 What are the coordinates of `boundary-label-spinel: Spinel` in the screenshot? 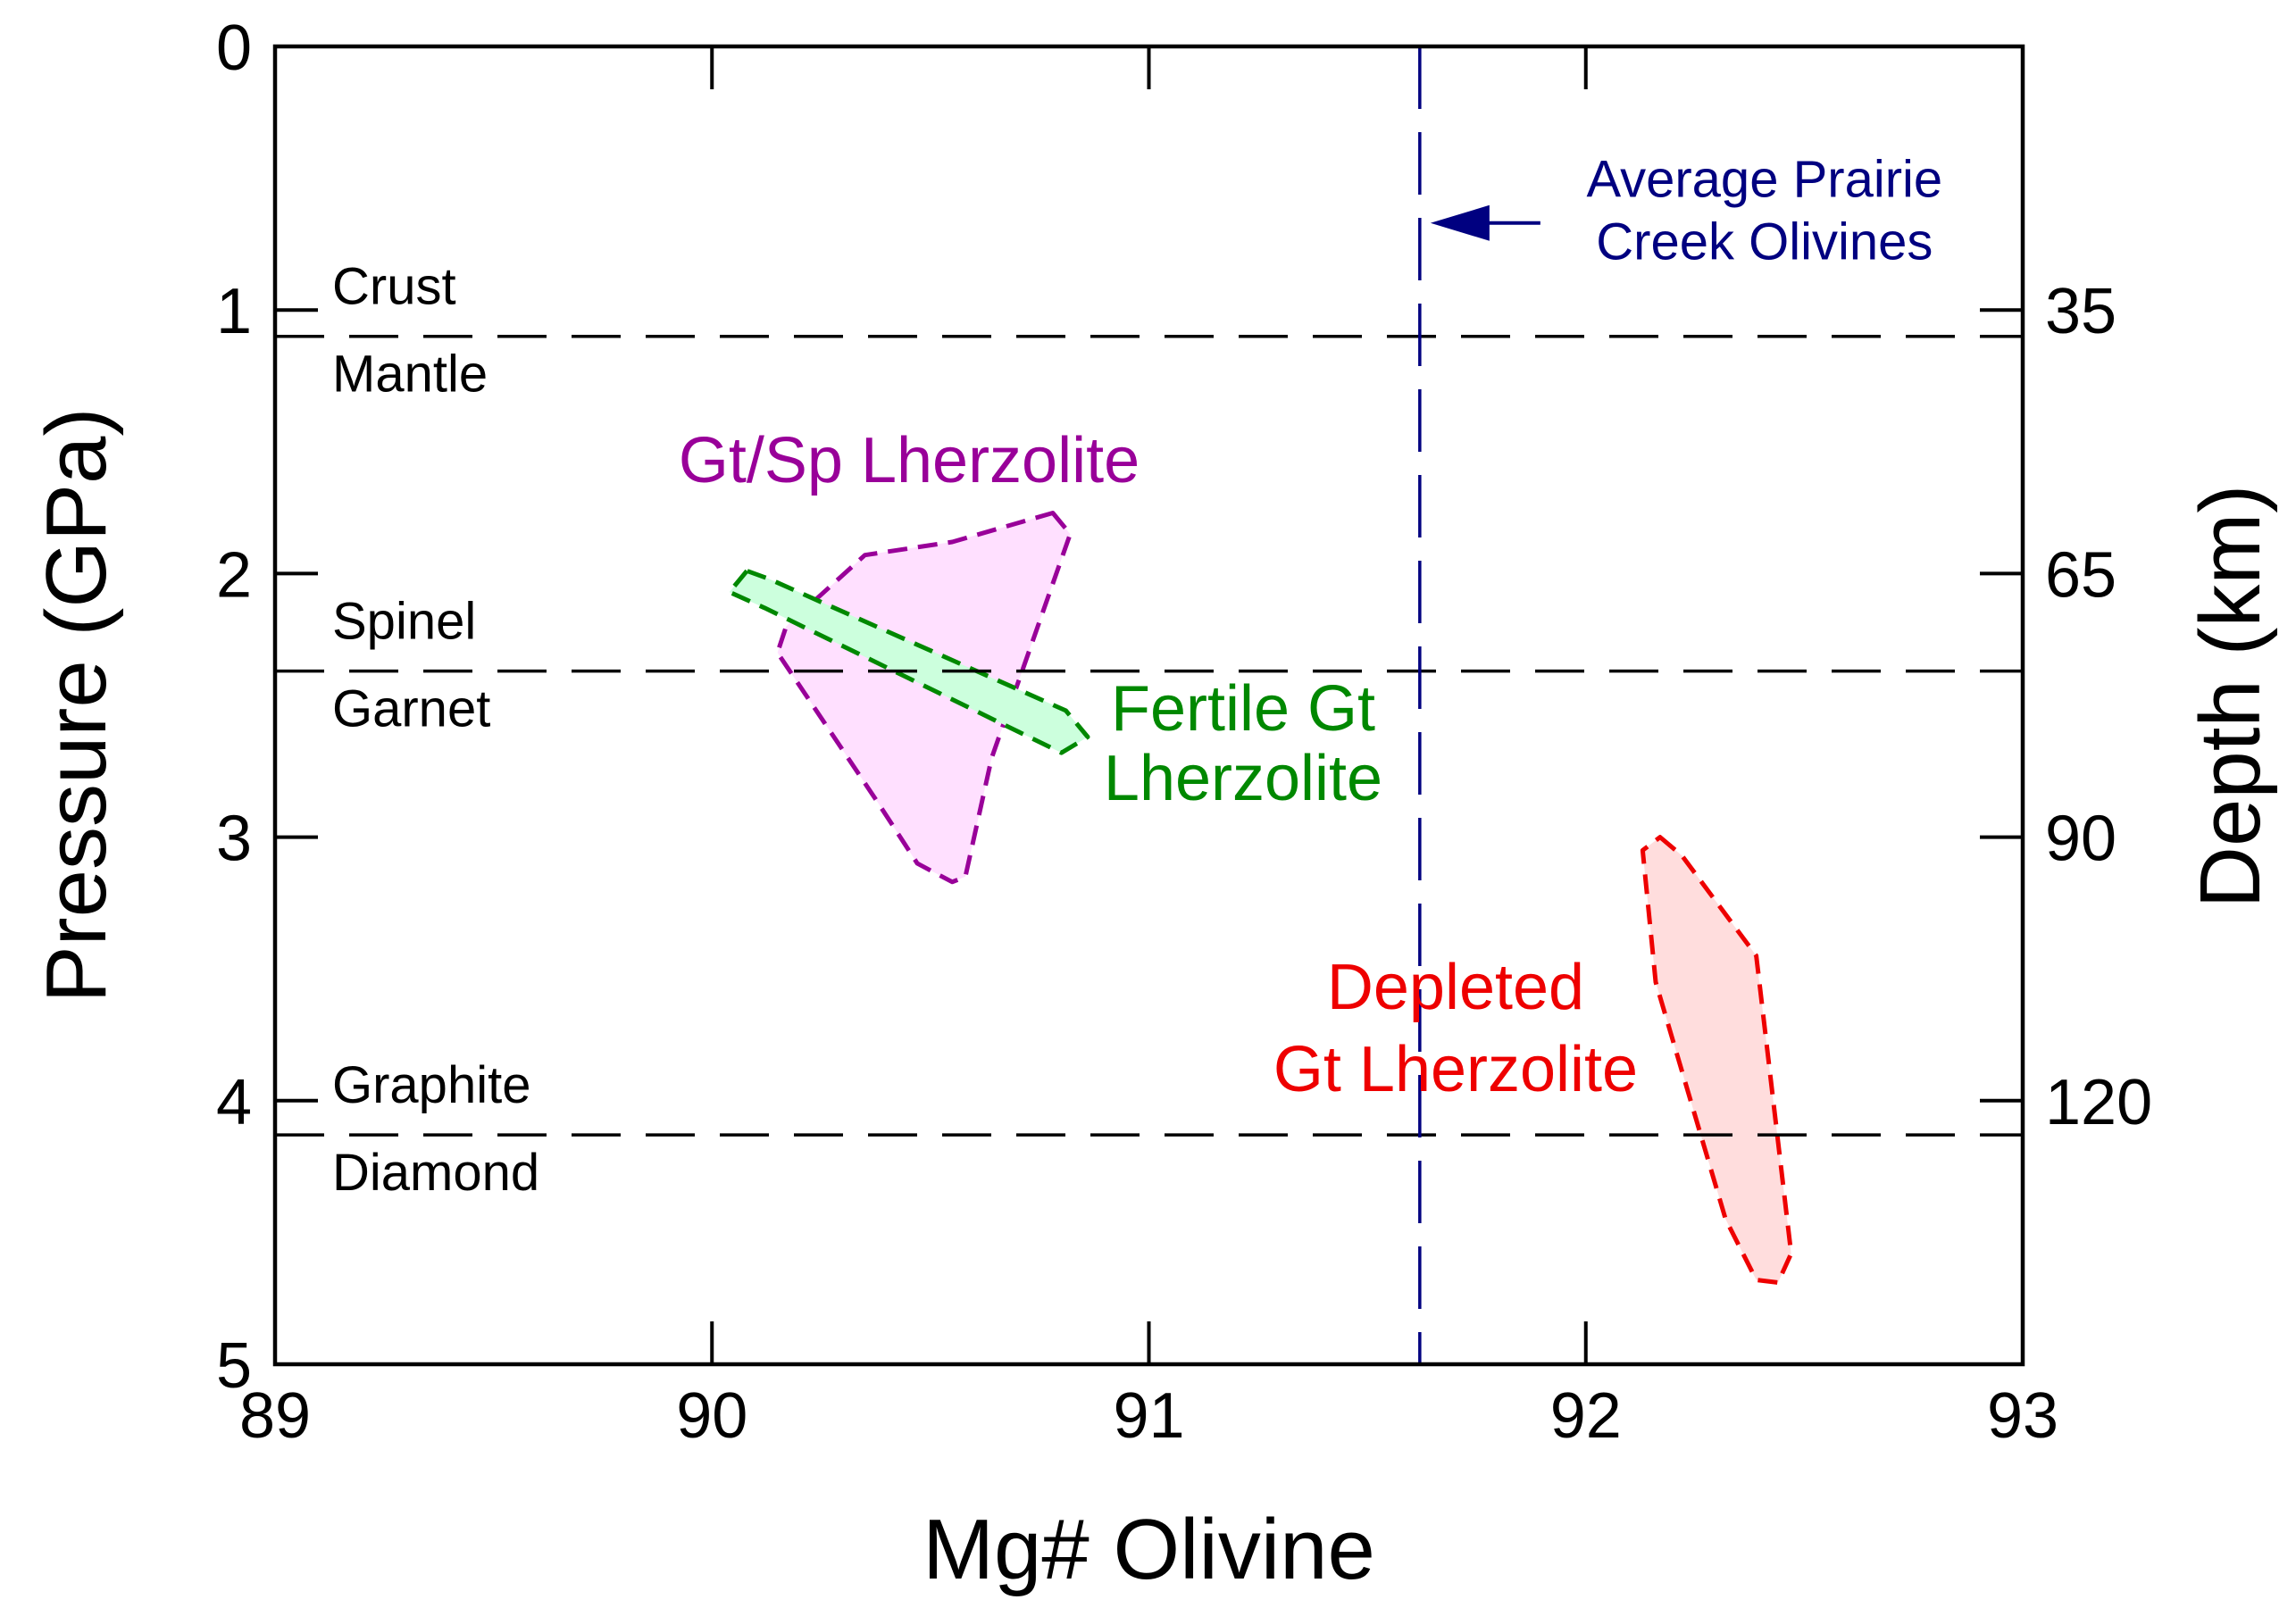 It's located at (404, 622).